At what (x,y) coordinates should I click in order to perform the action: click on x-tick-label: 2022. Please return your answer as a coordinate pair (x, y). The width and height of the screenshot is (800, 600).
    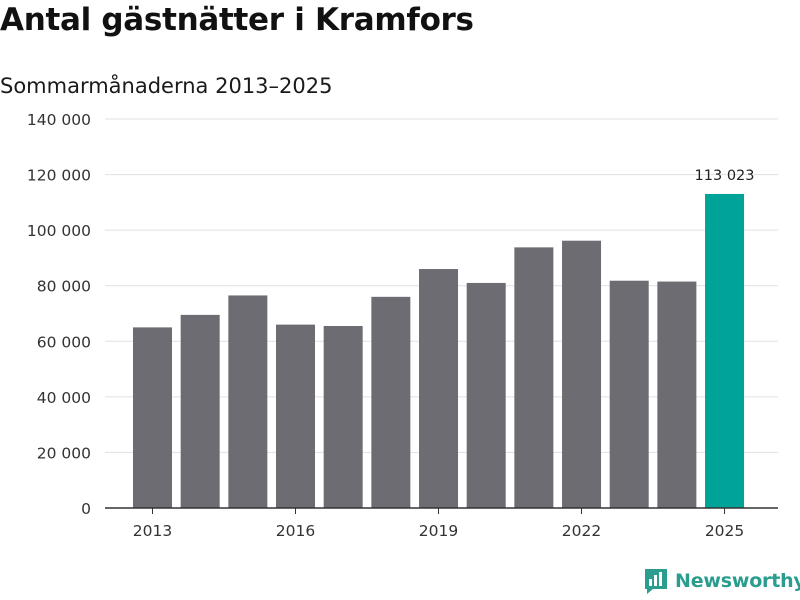
    Looking at the image, I should click on (581, 531).